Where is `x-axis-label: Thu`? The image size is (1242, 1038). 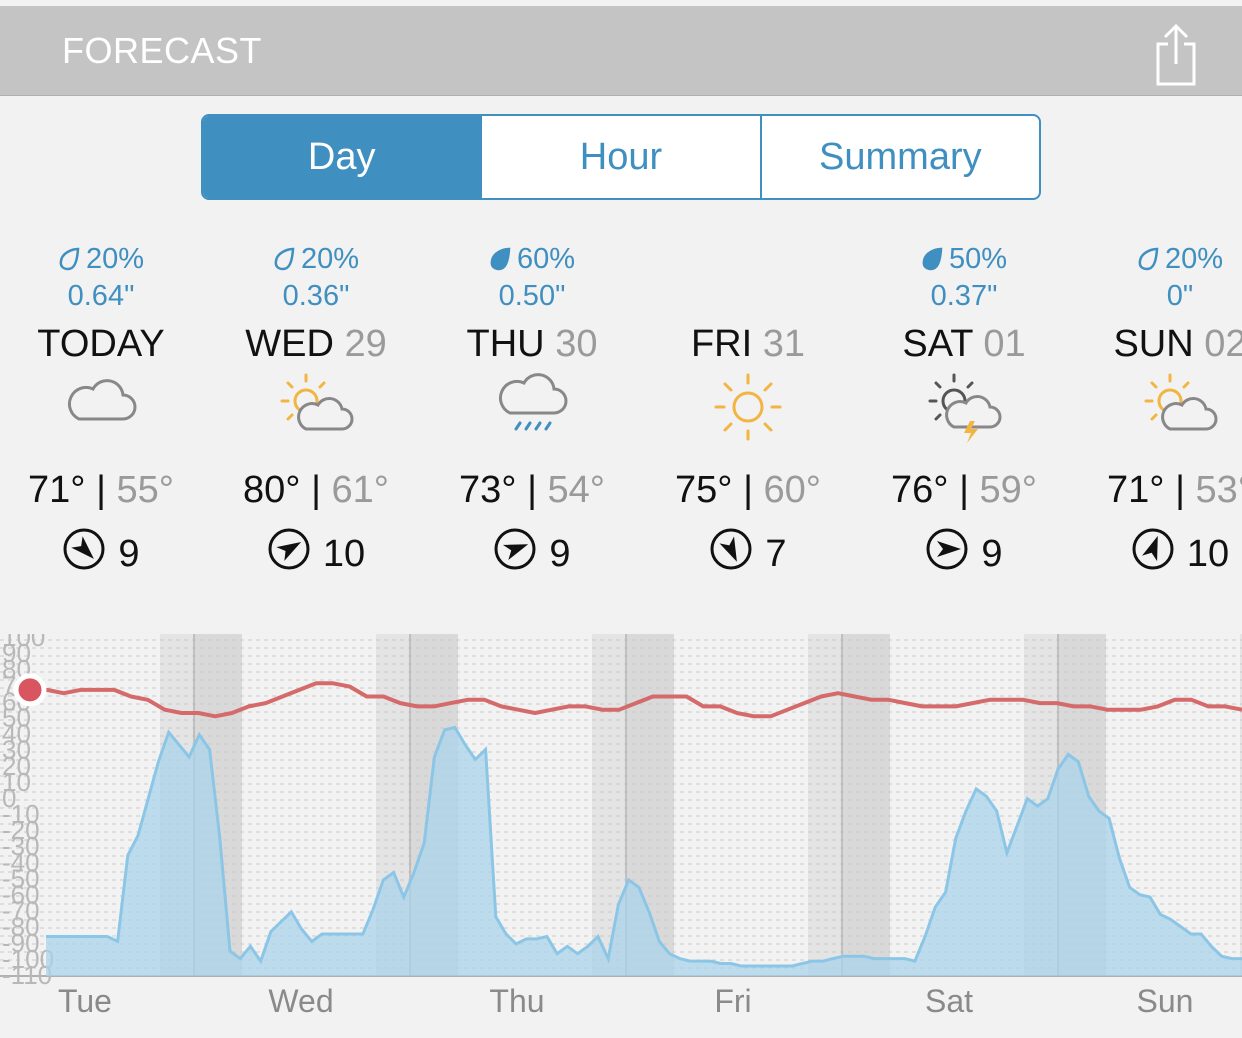 x-axis-label: Thu is located at coordinates (516, 1001).